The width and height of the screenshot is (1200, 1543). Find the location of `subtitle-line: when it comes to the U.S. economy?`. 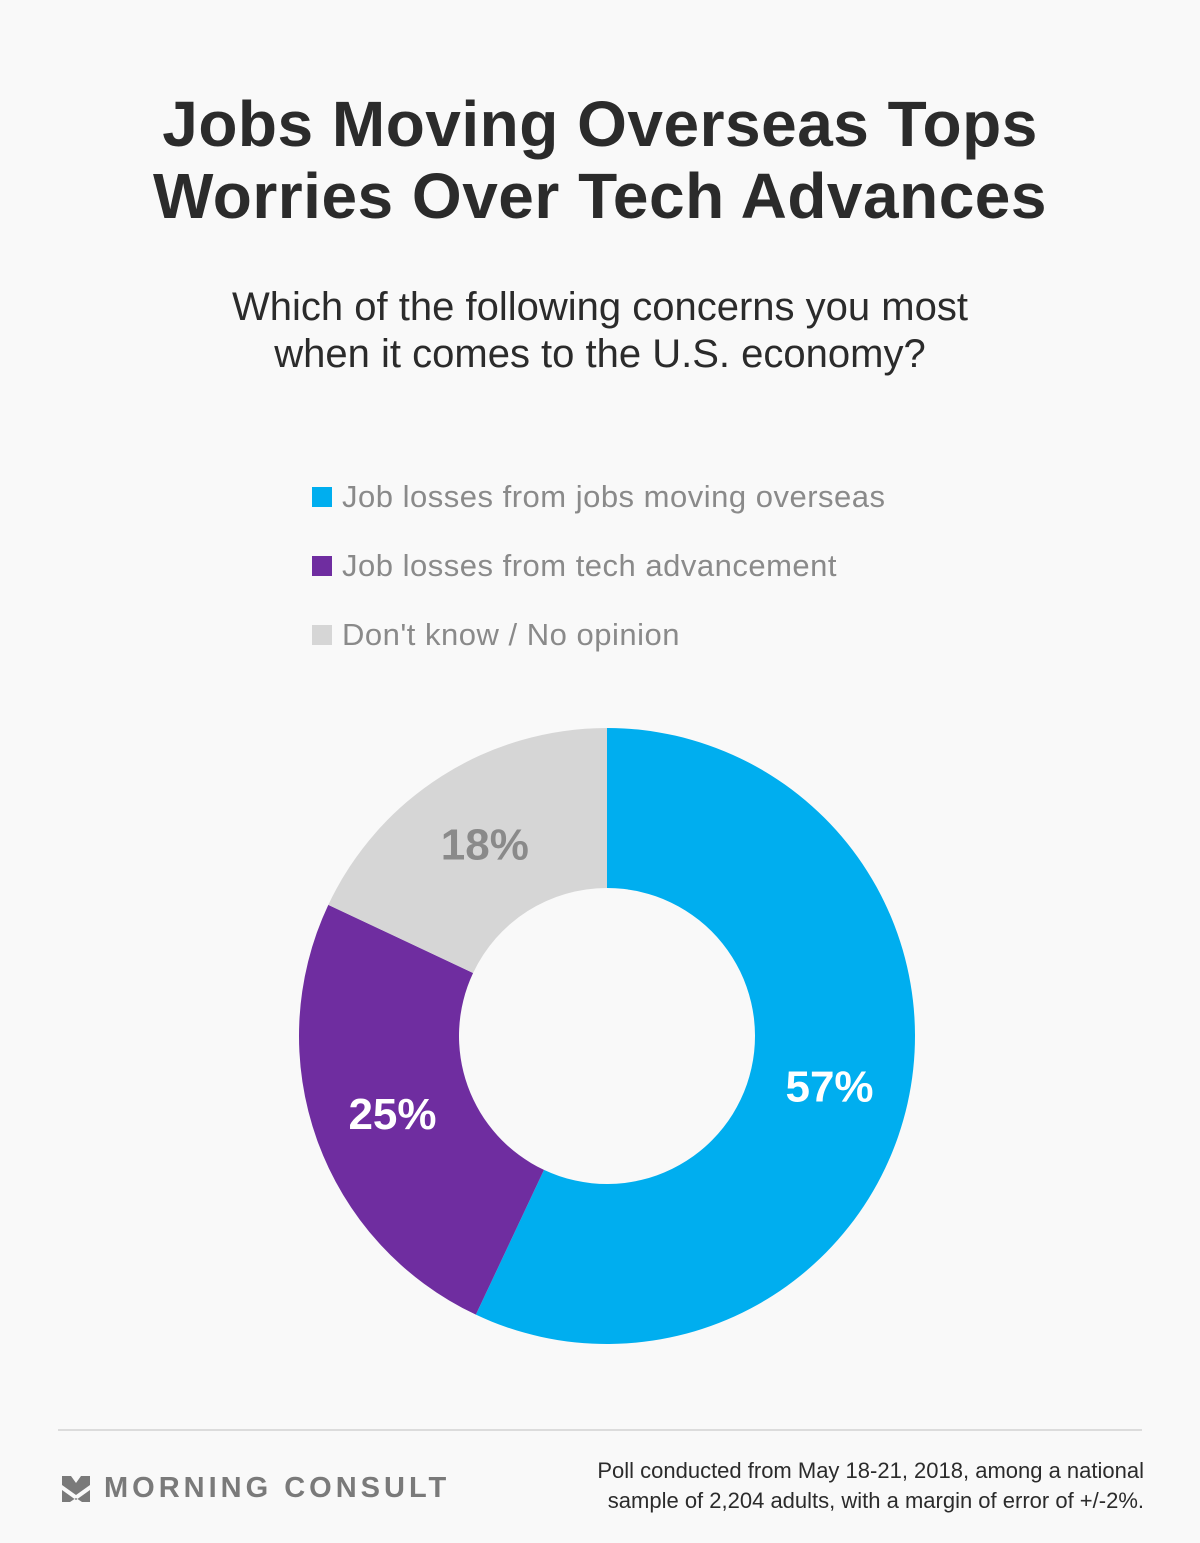

subtitle-line: when it comes to the U.S. economy? is located at coordinates (600, 354).